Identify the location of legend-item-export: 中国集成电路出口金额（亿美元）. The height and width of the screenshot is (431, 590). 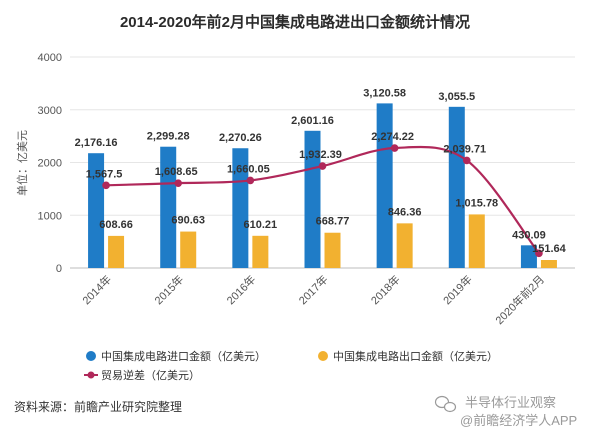
(408, 356).